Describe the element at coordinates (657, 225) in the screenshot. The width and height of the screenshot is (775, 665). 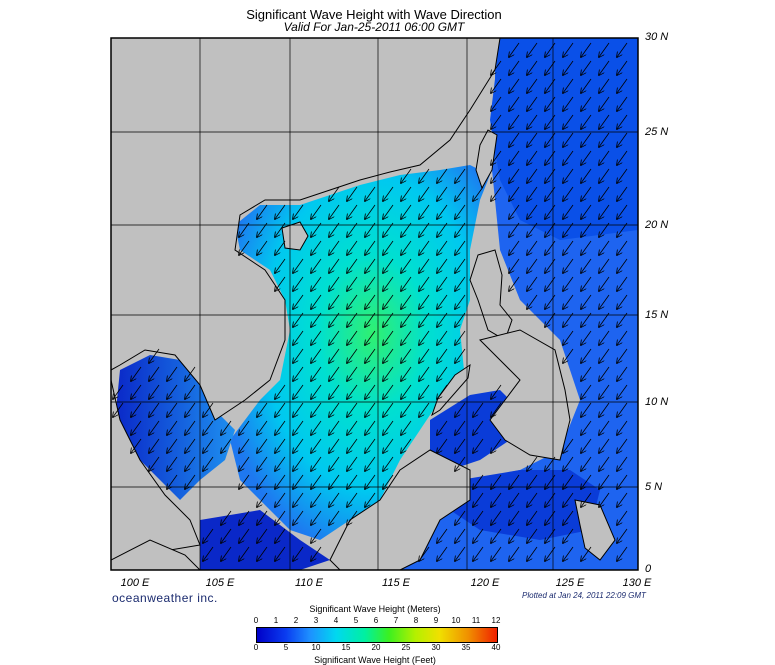
I see `lat-label-20n: 20 N` at that location.